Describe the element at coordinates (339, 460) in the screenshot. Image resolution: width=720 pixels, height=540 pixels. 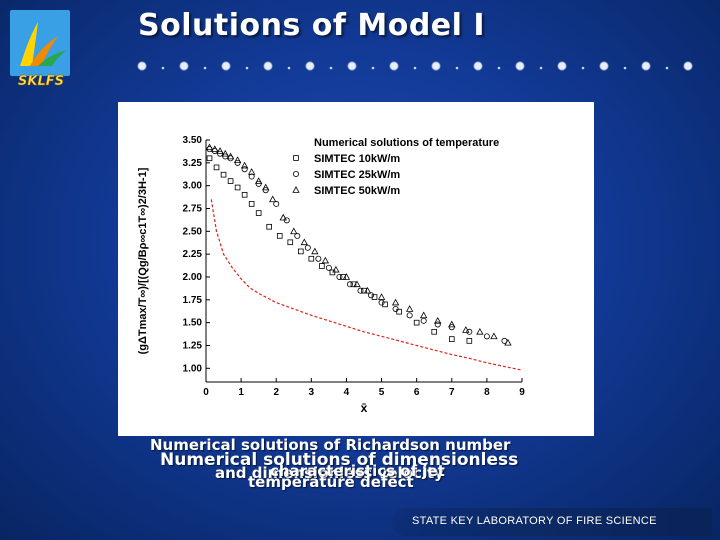
I see `caption-line: Numerical solutions of dimensionless` at that location.